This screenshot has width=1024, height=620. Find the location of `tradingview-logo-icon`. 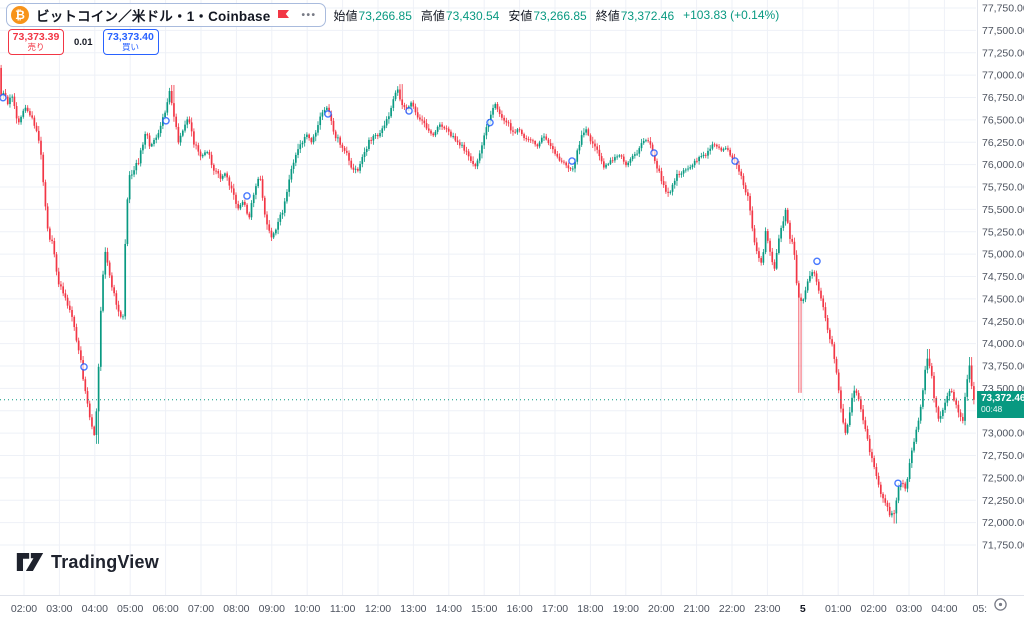

tradingview-logo-icon is located at coordinates (30, 562).